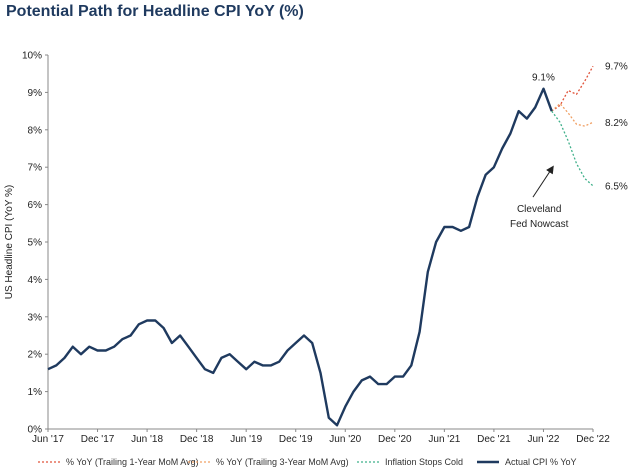  What do you see at coordinates (539, 209) in the screenshot?
I see `annotation-label: Cleveland` at bounding box center [539, 209].